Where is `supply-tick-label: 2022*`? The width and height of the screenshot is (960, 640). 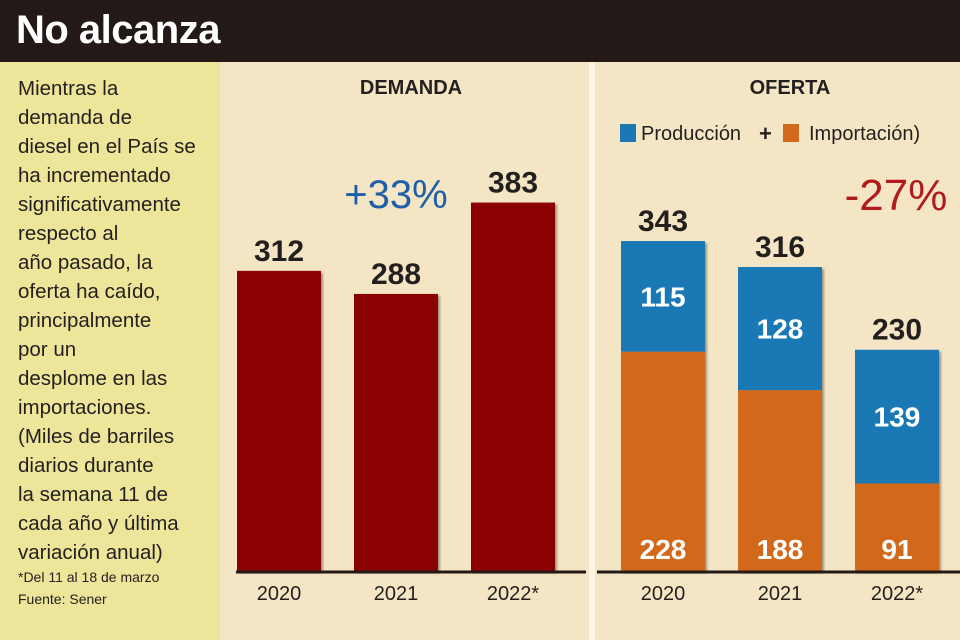
supply-tick-label: 2022* is located at coordinates (897, 594).